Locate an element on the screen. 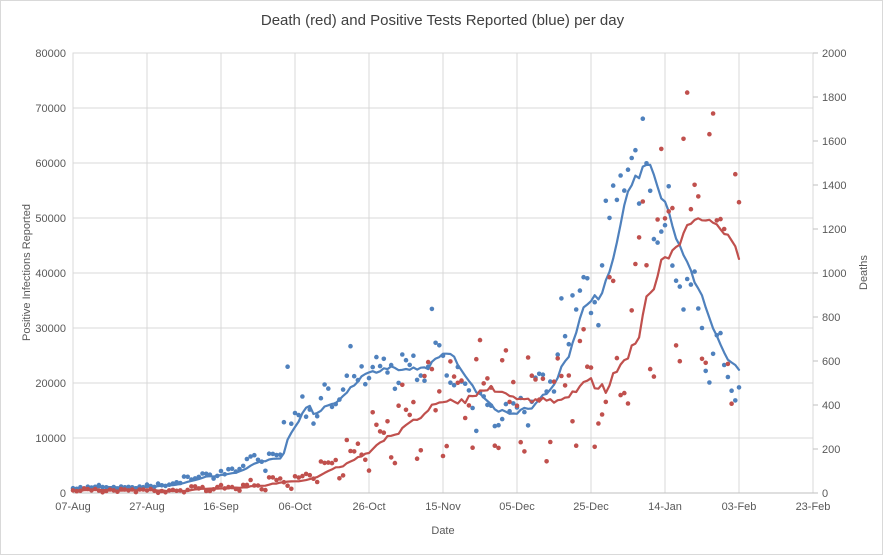 The height and width of the screenshot is (555, 883). right-axis-tick-label: 0 is located at coordinates (825, 494).